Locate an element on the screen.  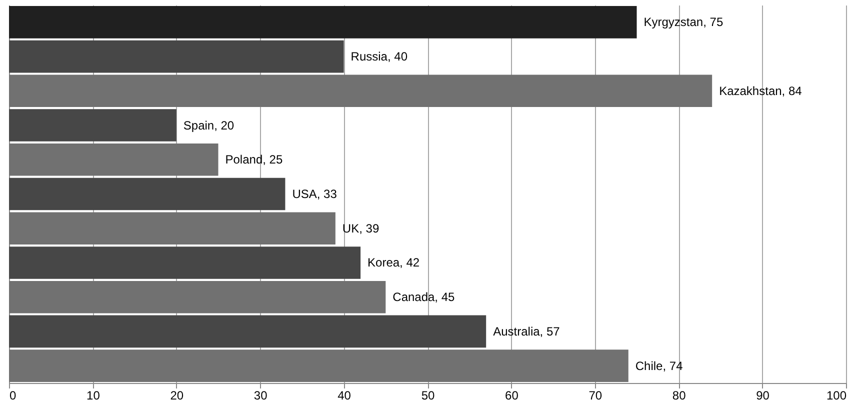
x-tick-label: 30 is located at coordinates (261, 395).